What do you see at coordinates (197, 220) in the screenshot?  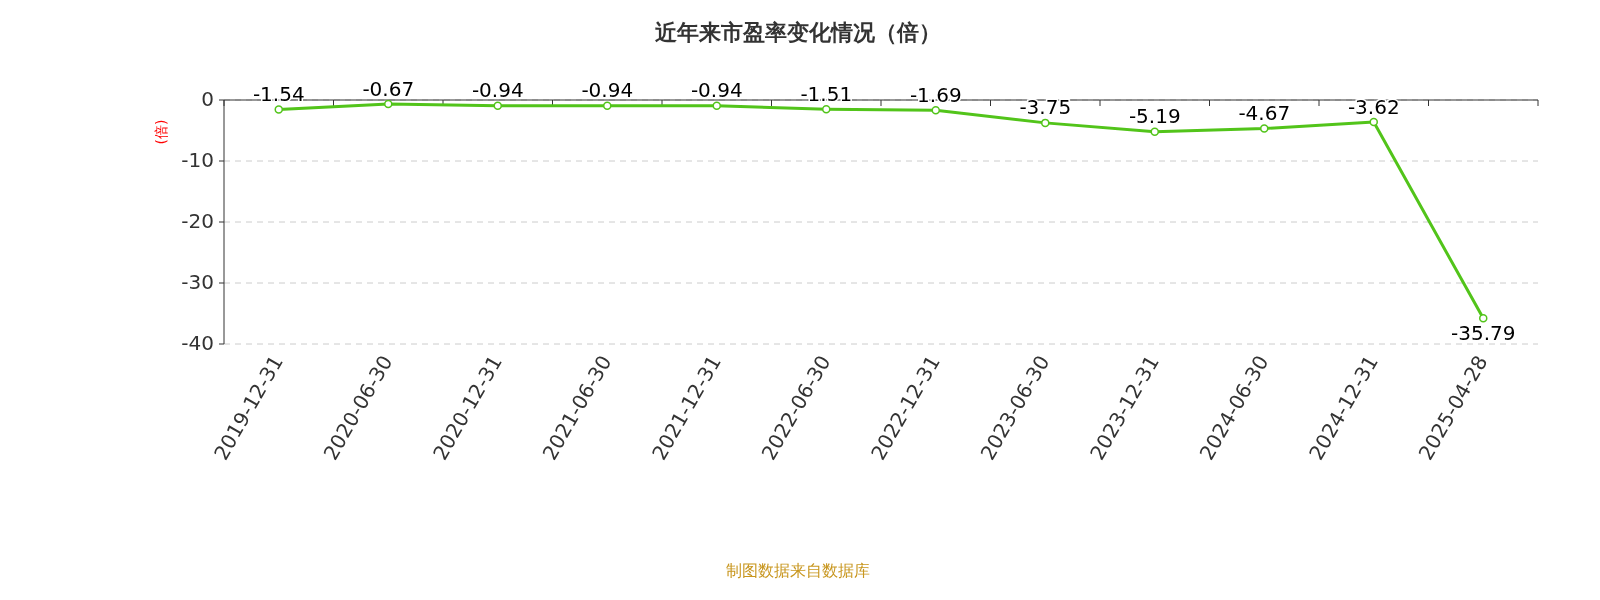 I see `y-tick-label: -20` at bounding box center [197, 220].